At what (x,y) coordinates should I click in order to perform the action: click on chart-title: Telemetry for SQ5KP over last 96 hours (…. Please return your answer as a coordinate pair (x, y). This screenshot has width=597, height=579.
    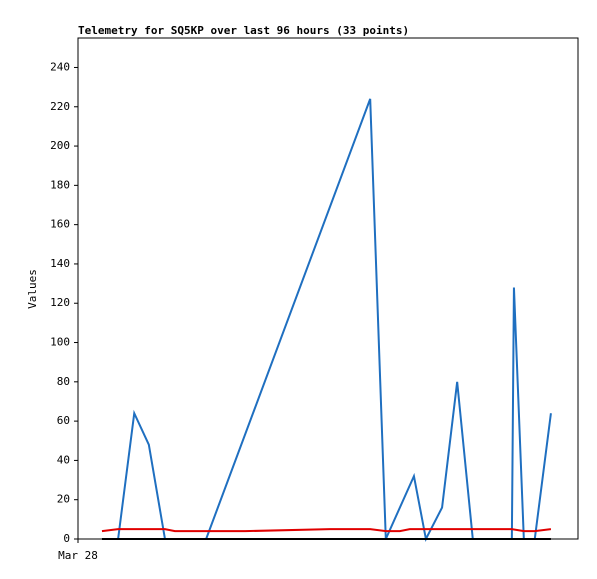
    Looking at the image, I should click on (243, 30).